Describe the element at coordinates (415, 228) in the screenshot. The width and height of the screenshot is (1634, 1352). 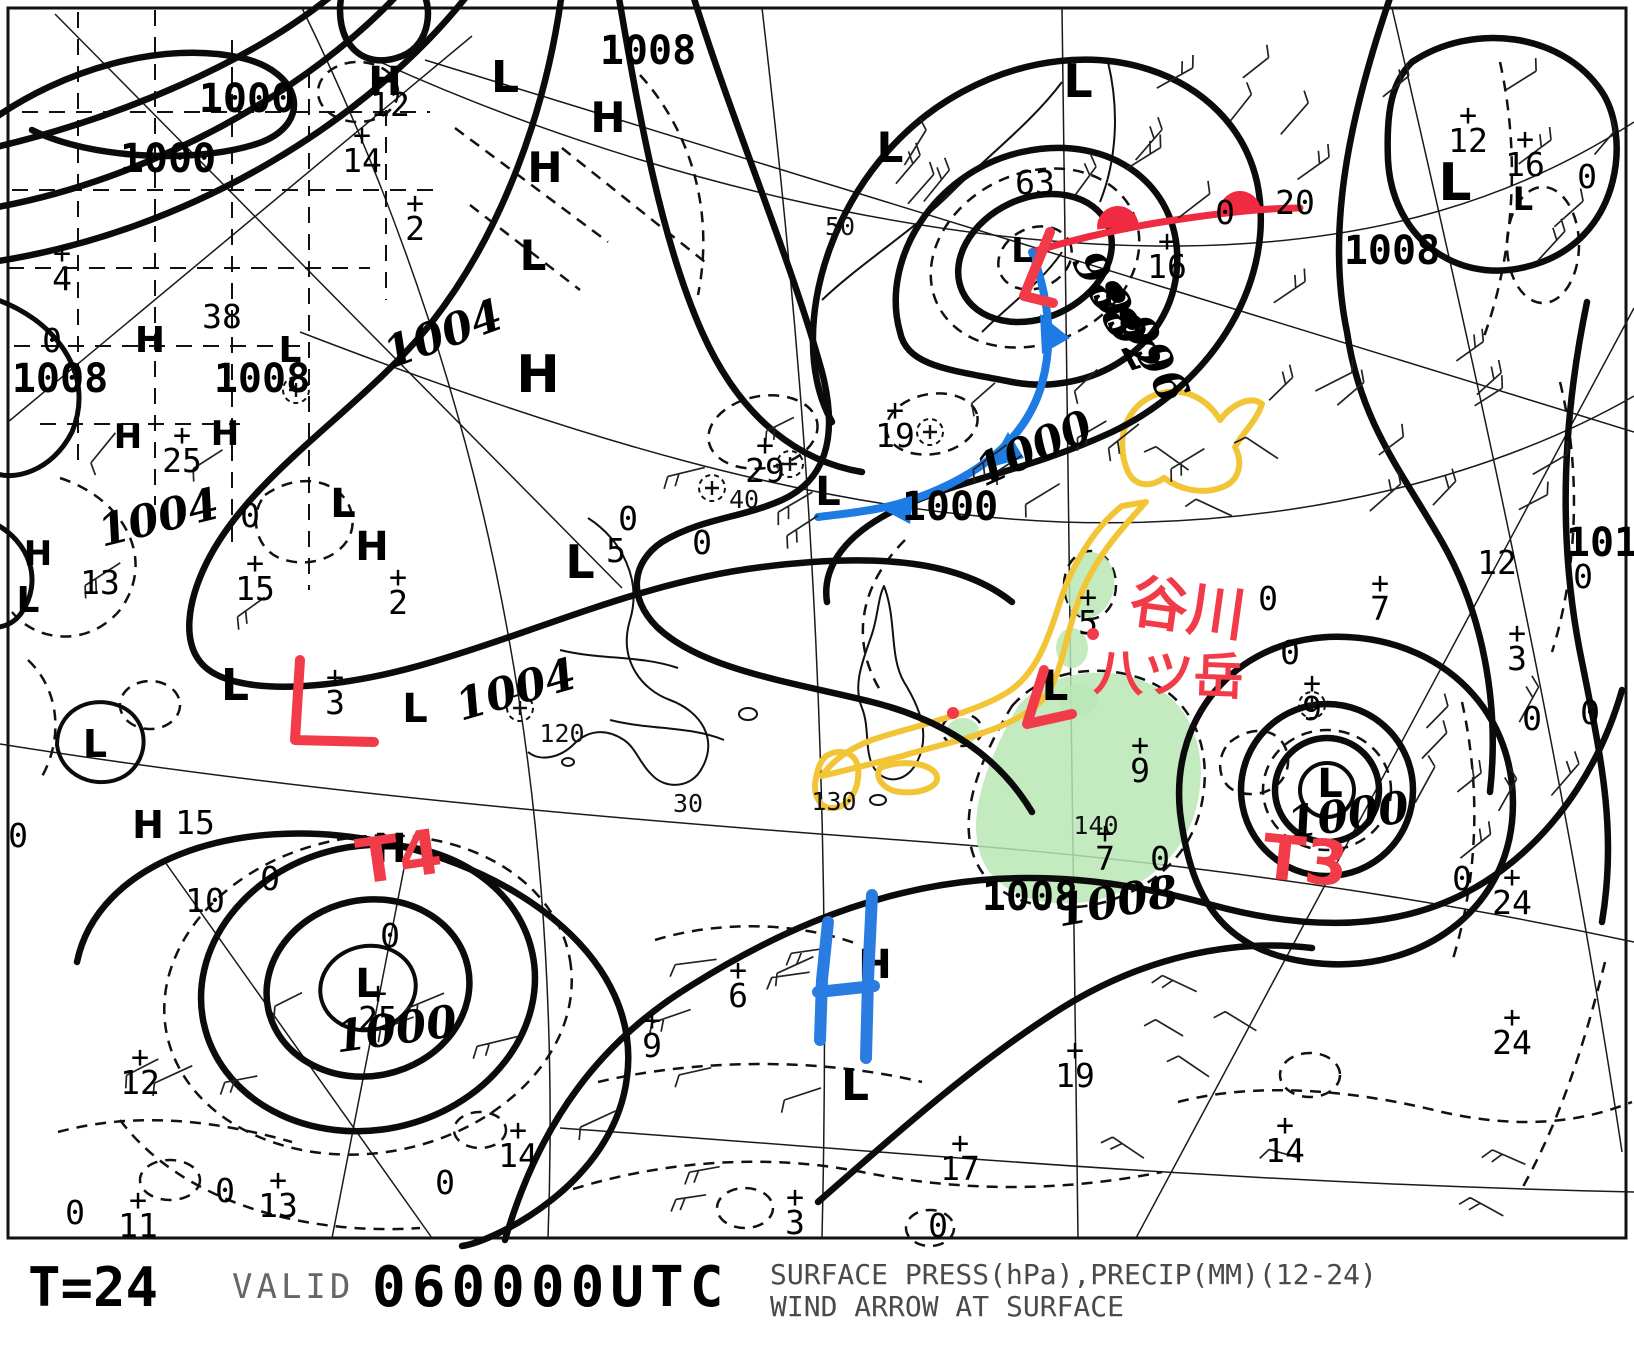
I see `precip-value: 2` at that location.